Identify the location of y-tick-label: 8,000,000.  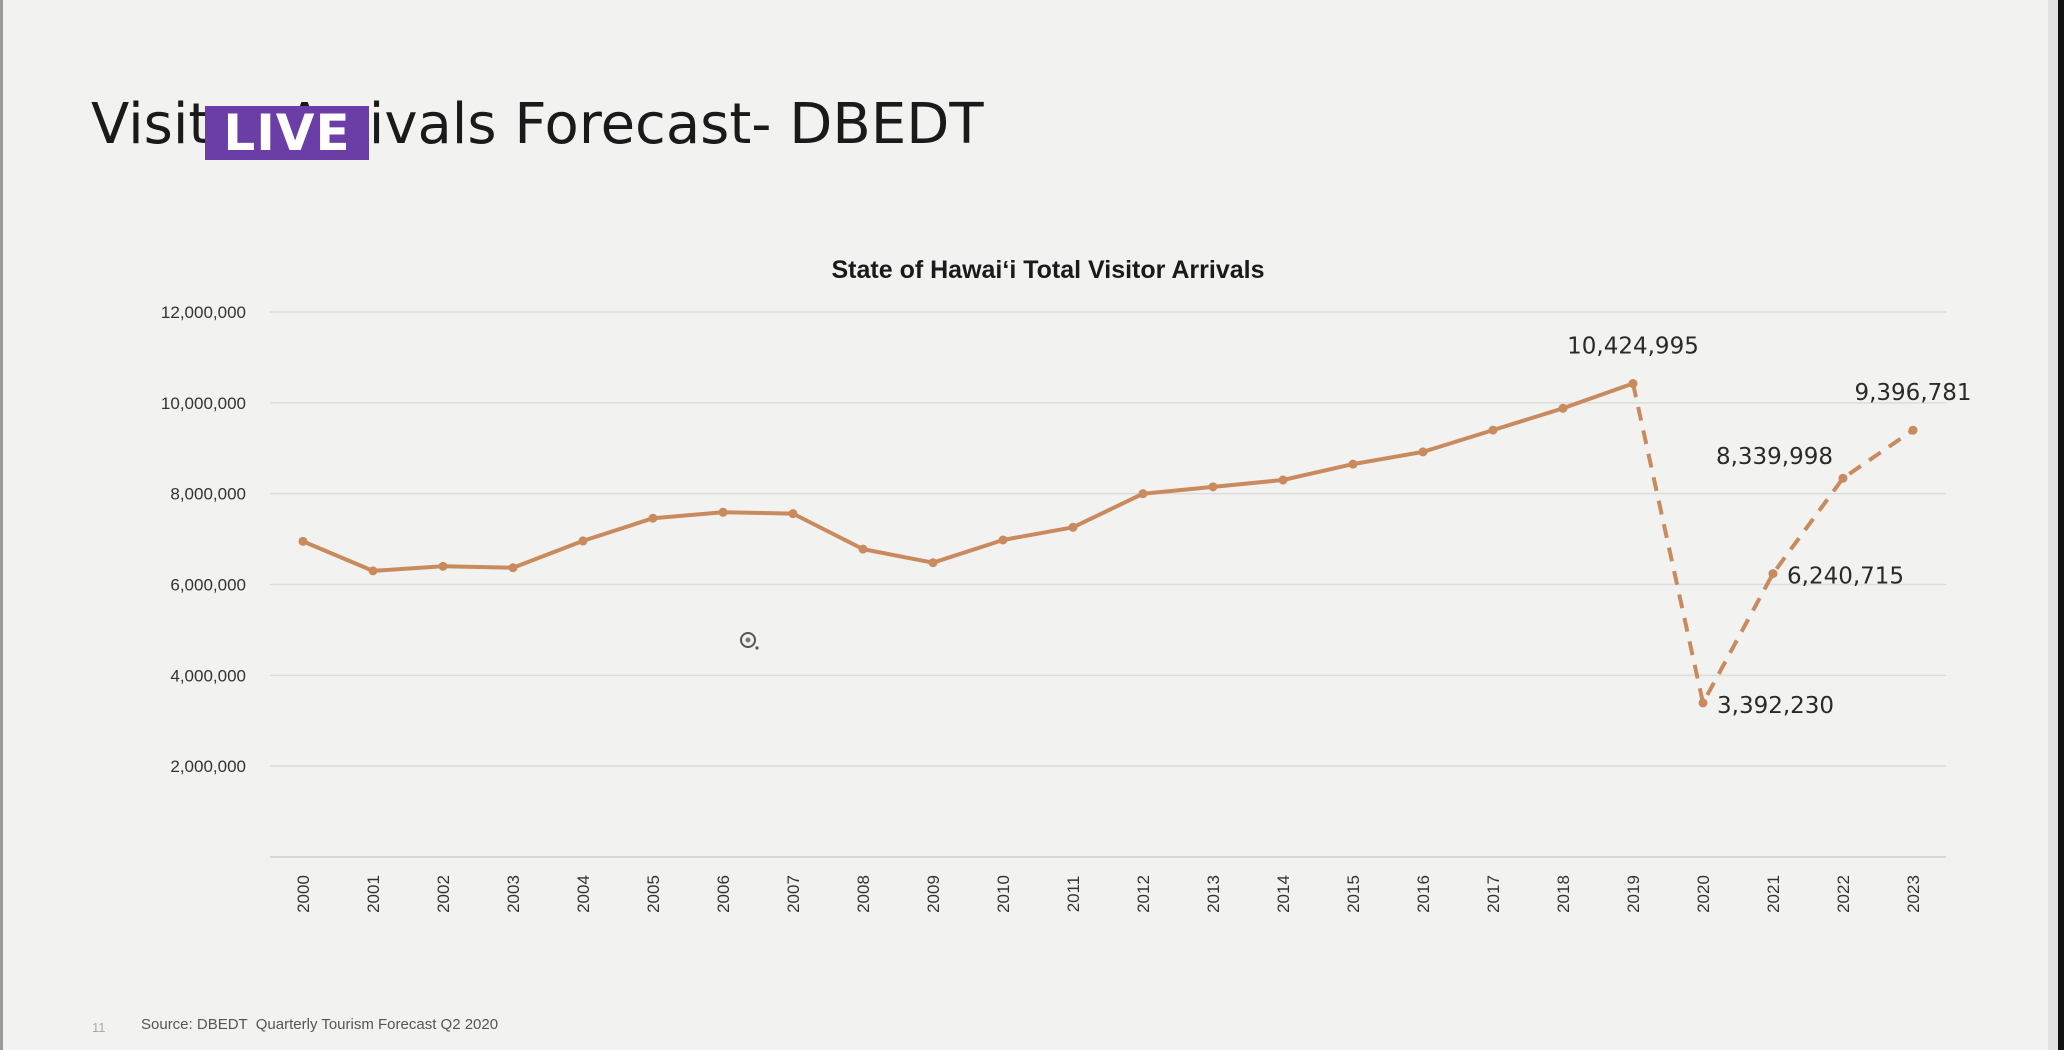
(208, 494).